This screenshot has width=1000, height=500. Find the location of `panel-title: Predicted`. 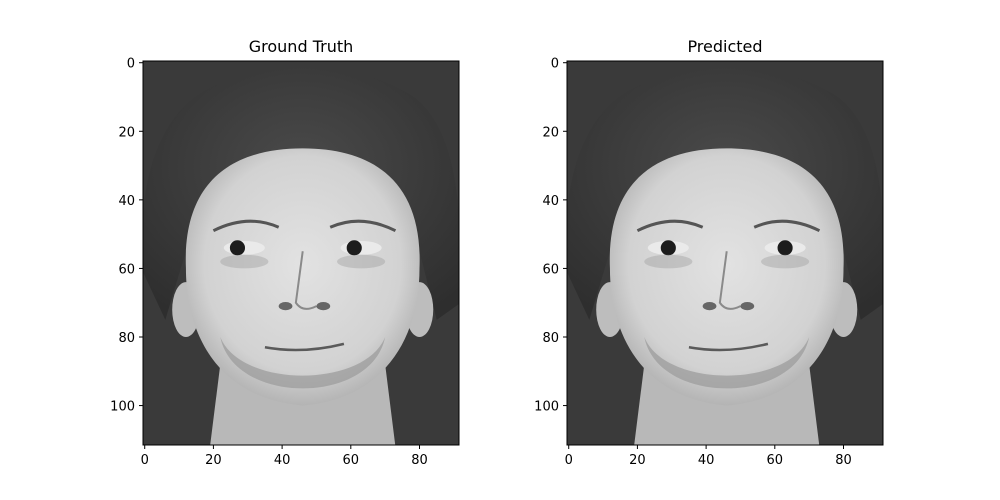

panel-title: Predicted is located at coordinates (724, 46).